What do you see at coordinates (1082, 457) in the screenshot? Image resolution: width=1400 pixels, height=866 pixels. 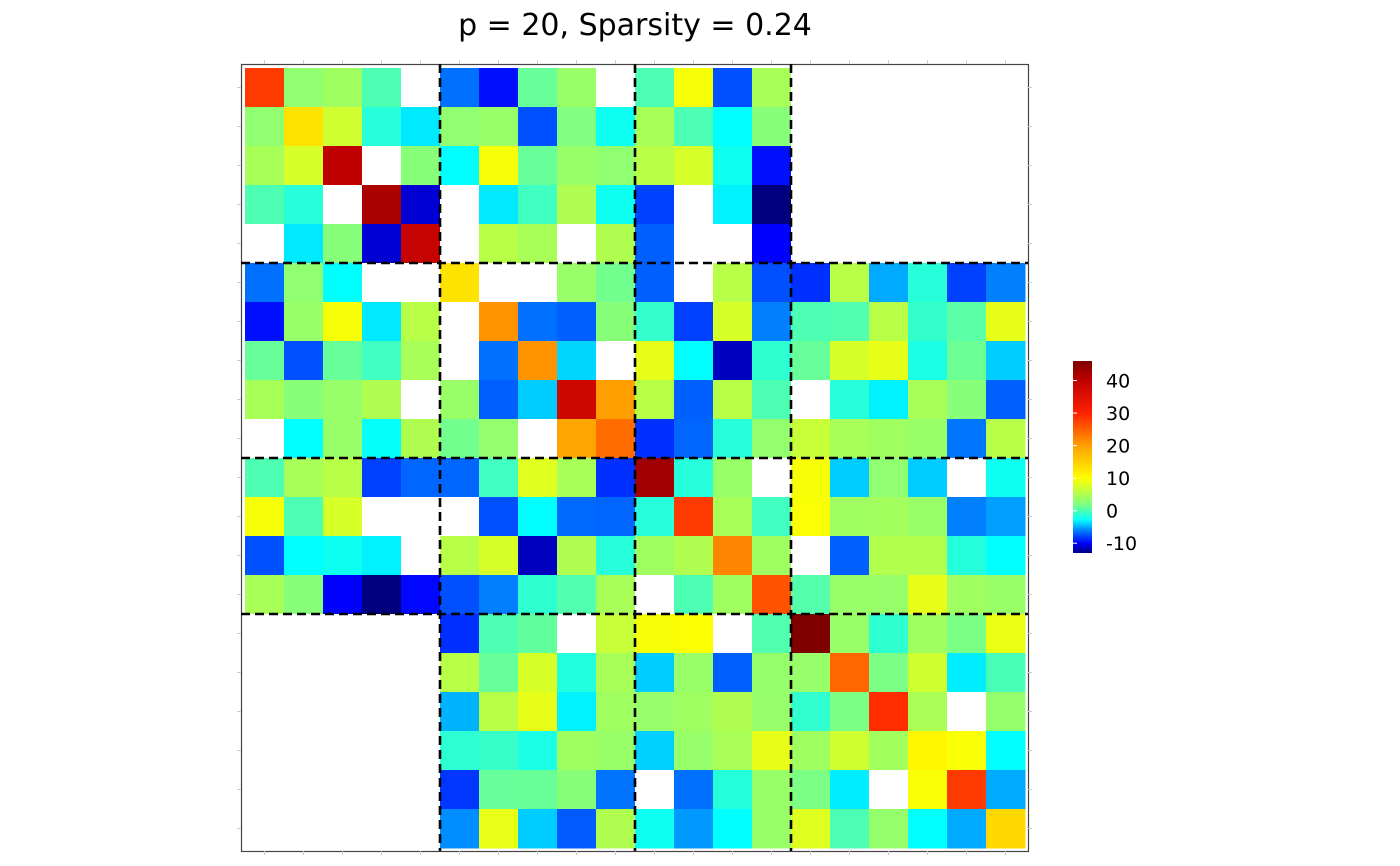 I see `colorbar` at bounding box center [1082, 457].